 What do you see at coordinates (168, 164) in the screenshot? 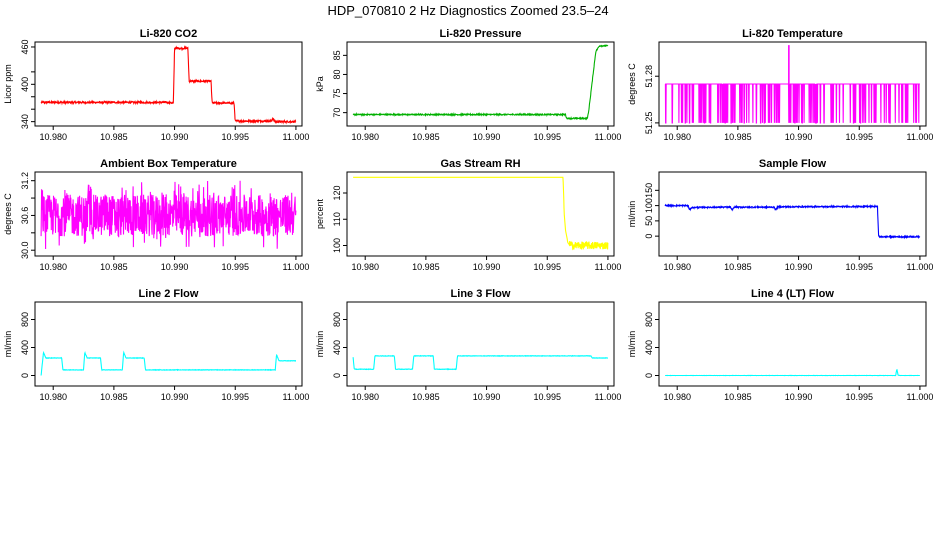
I see `panel-title: Ambient Box Temperature` at bounding box center [168, 164].